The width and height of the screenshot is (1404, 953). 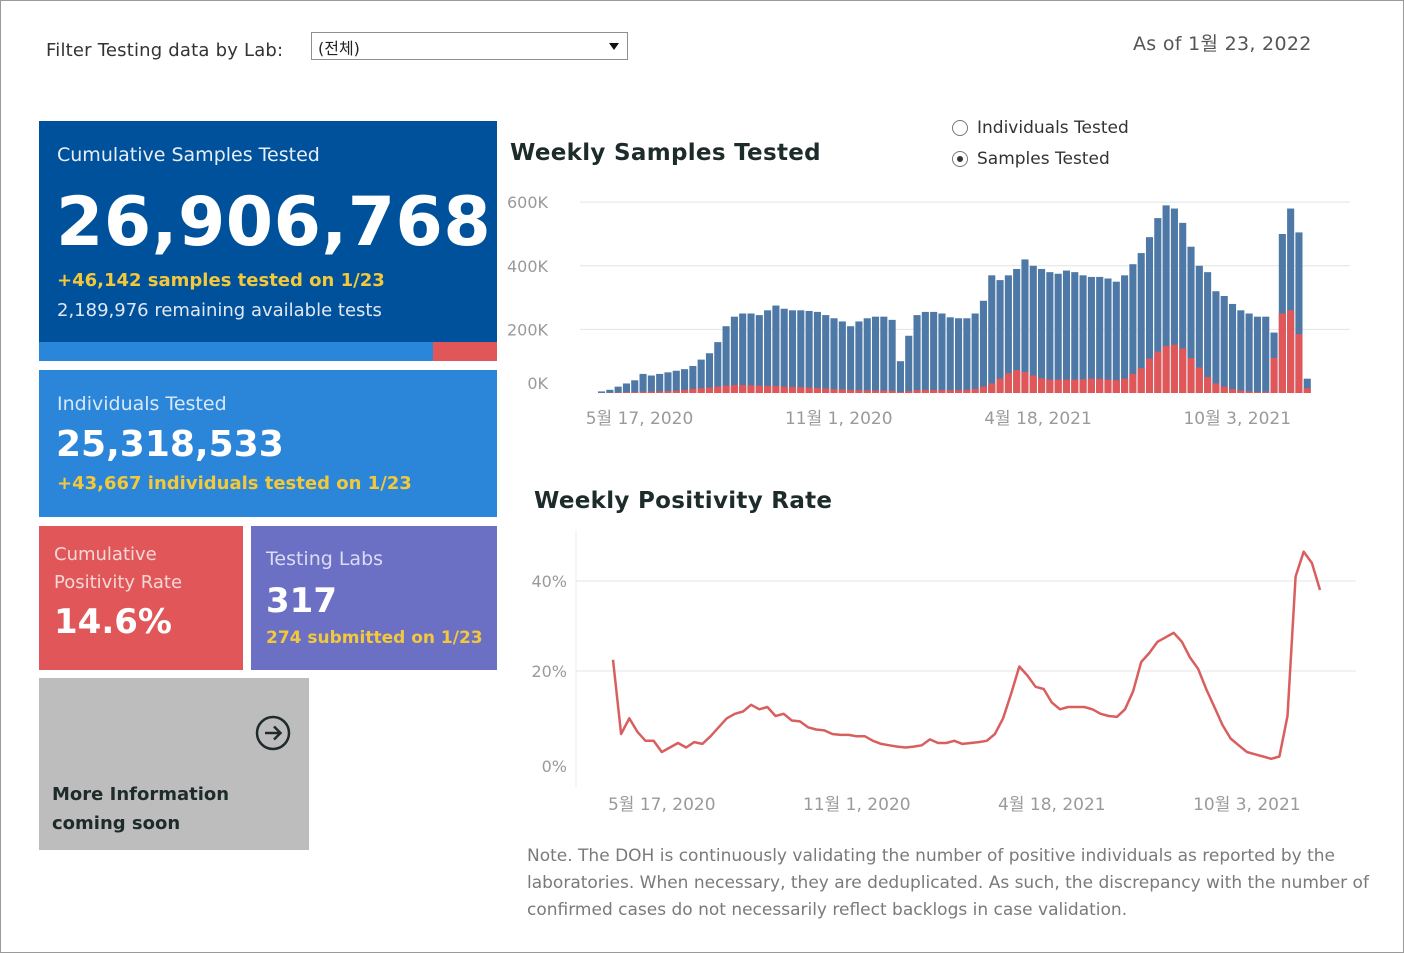 I want to click on remaining-tests-fill, so click(x=464, y=351).